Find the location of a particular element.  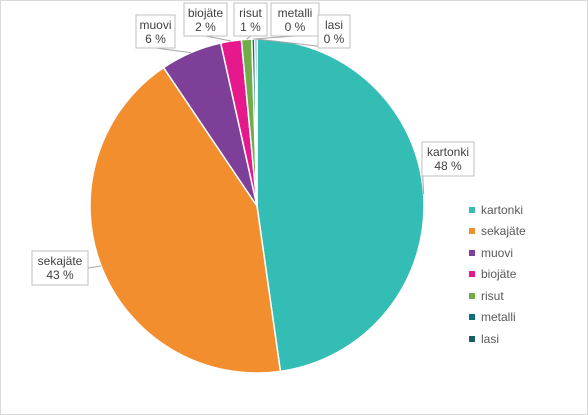

data-label-value-lasi: 0 % is located at coordinates (334, 39).